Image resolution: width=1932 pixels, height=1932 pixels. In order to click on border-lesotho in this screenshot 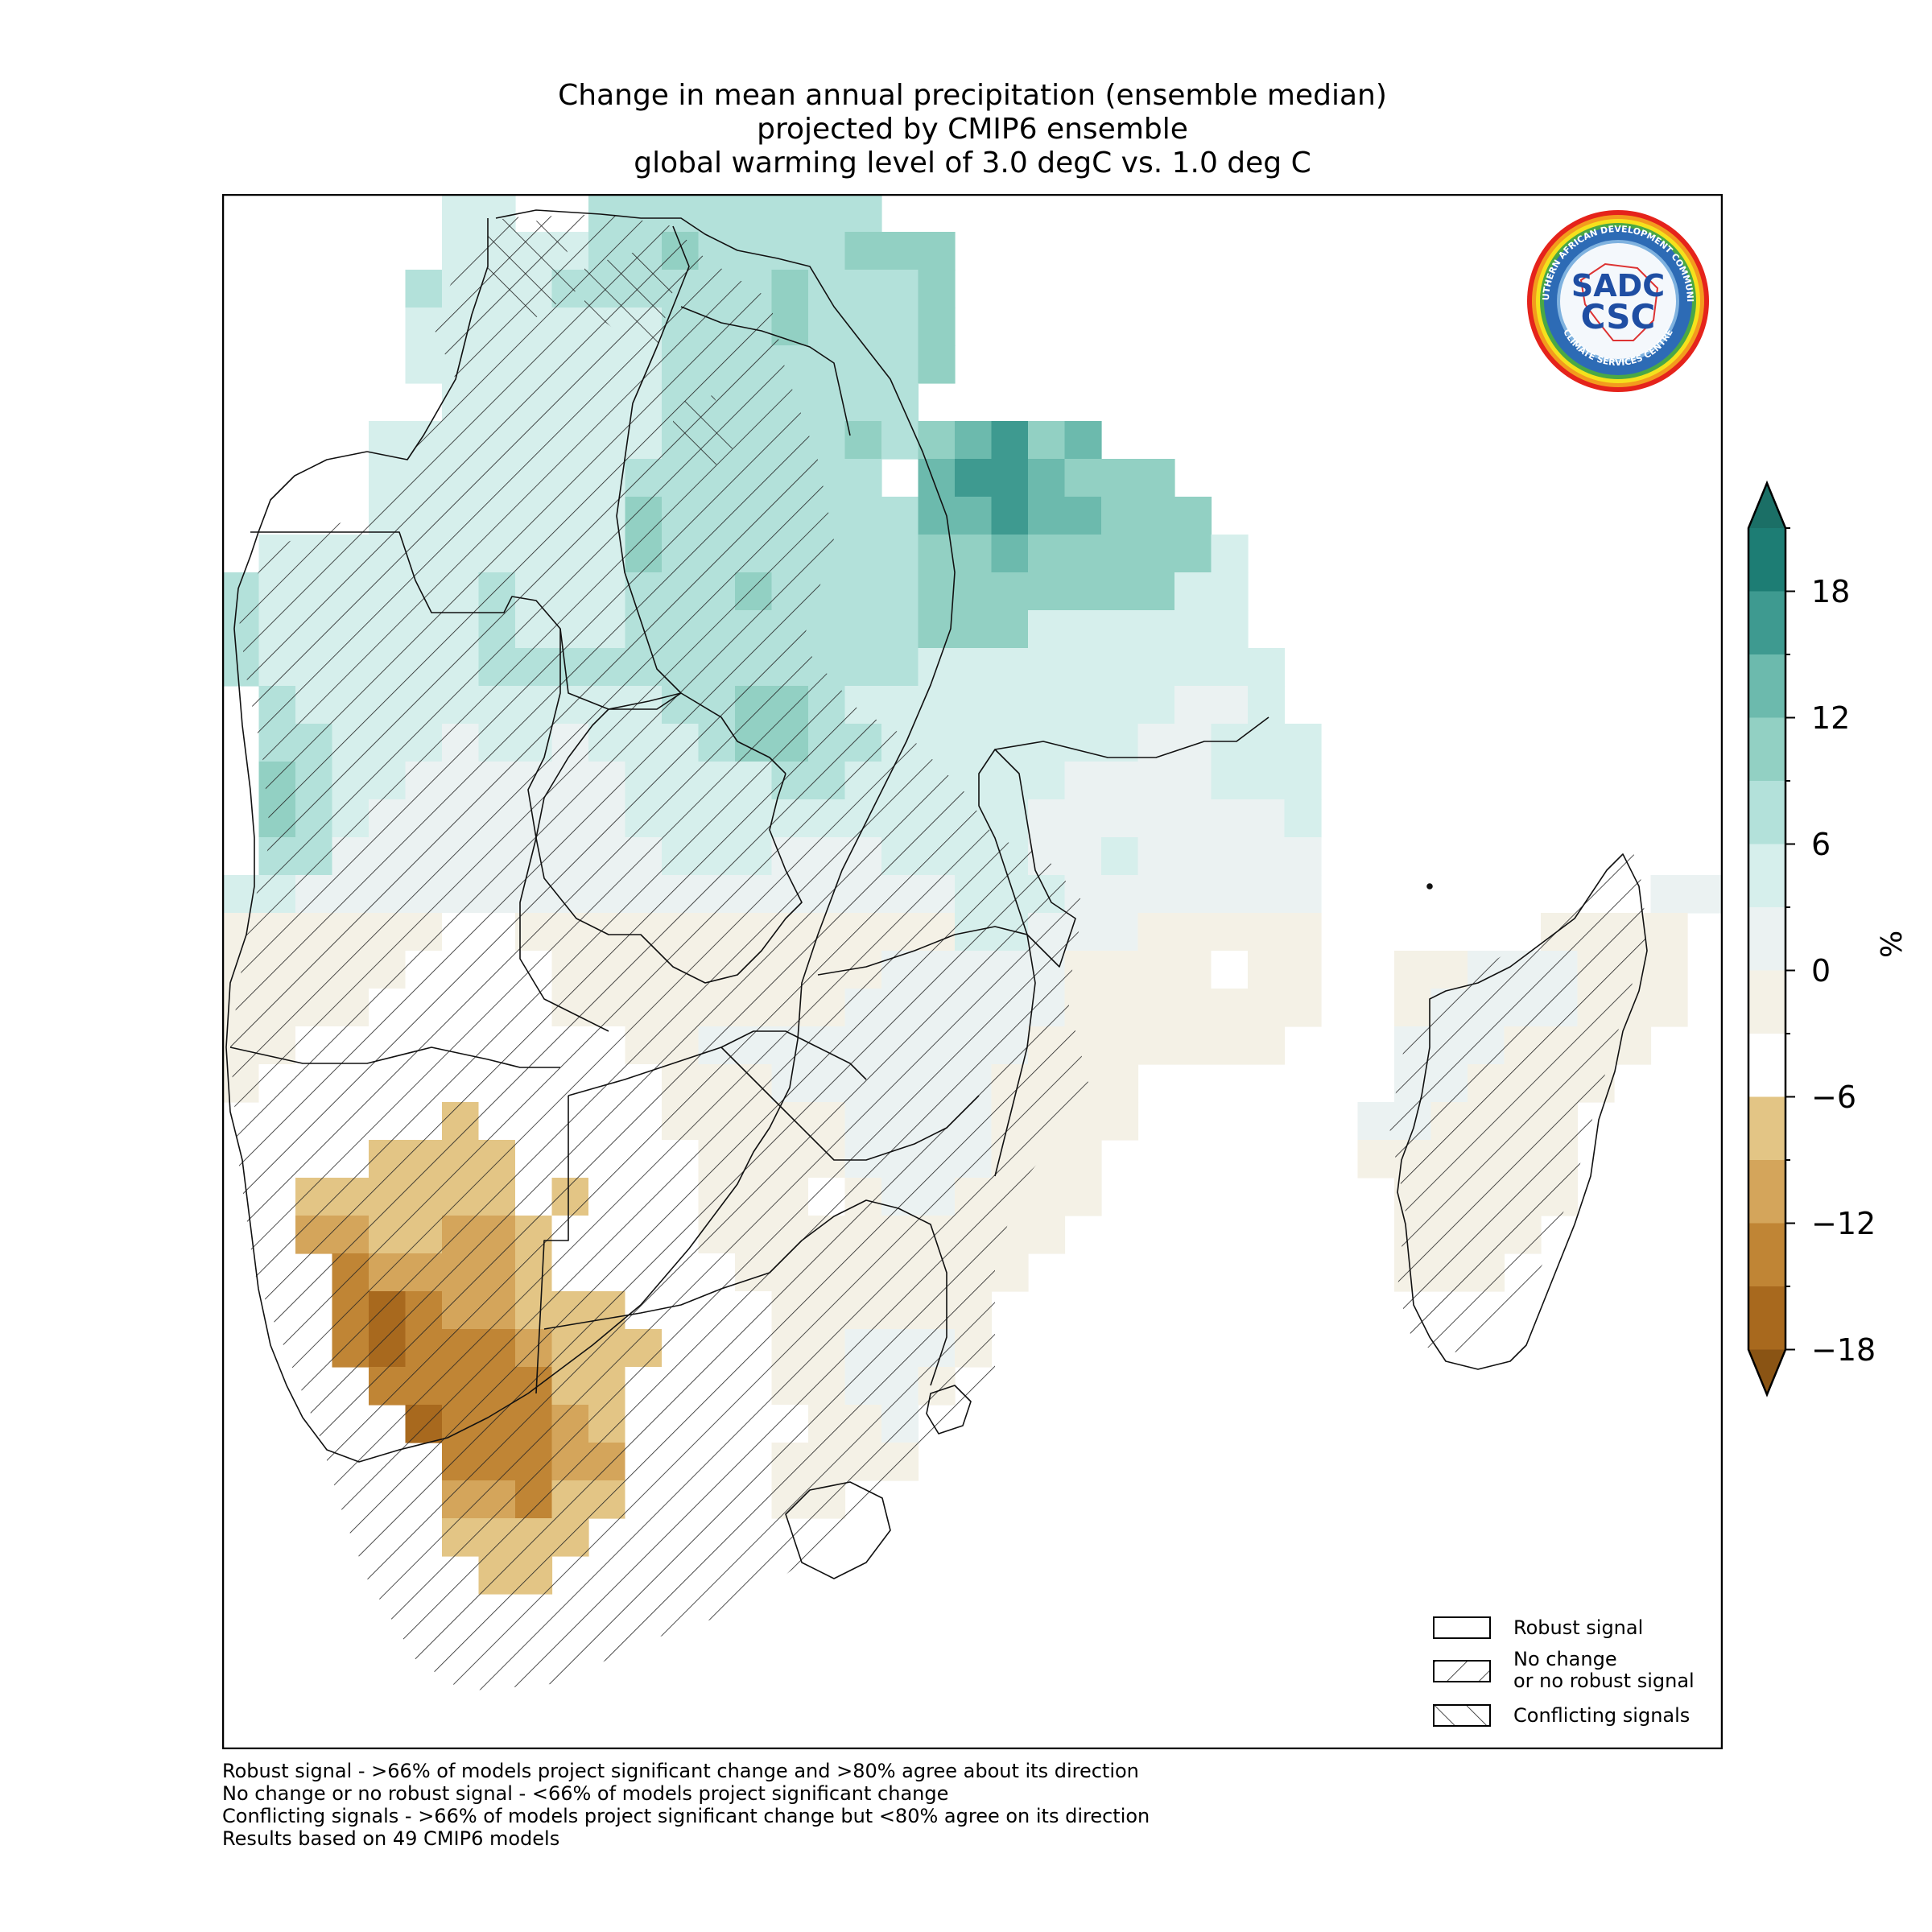, I will do `click(838, 1530)`.